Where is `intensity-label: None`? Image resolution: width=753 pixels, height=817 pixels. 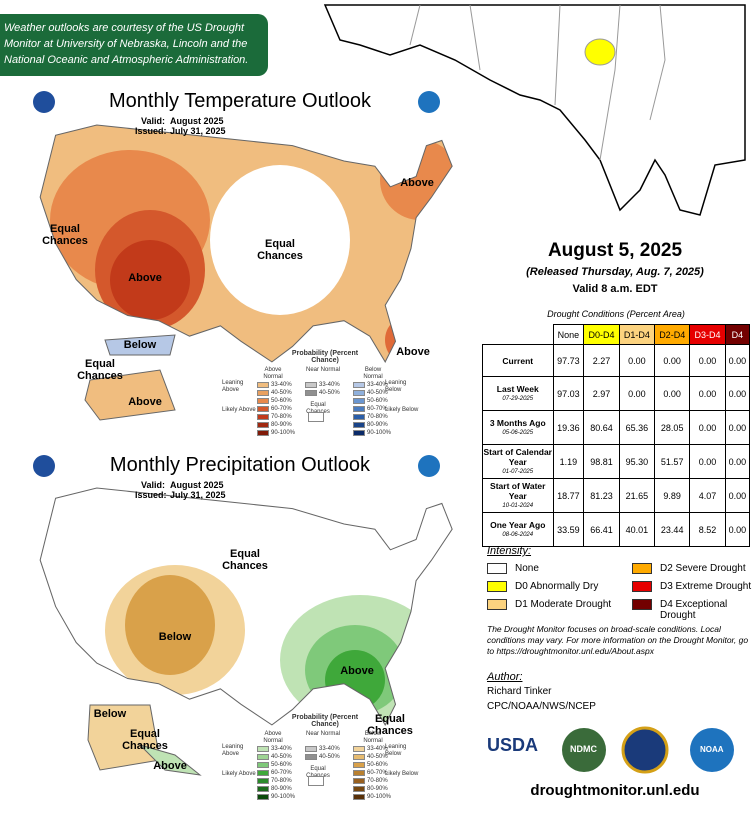
intensity-label: None is located at coordinates (527, 568).